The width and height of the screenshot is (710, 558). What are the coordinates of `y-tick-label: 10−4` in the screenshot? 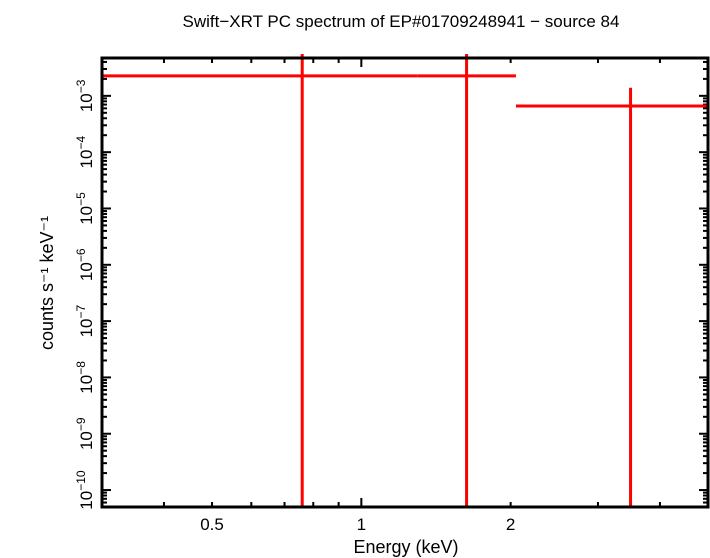 It's located at (85, 152).